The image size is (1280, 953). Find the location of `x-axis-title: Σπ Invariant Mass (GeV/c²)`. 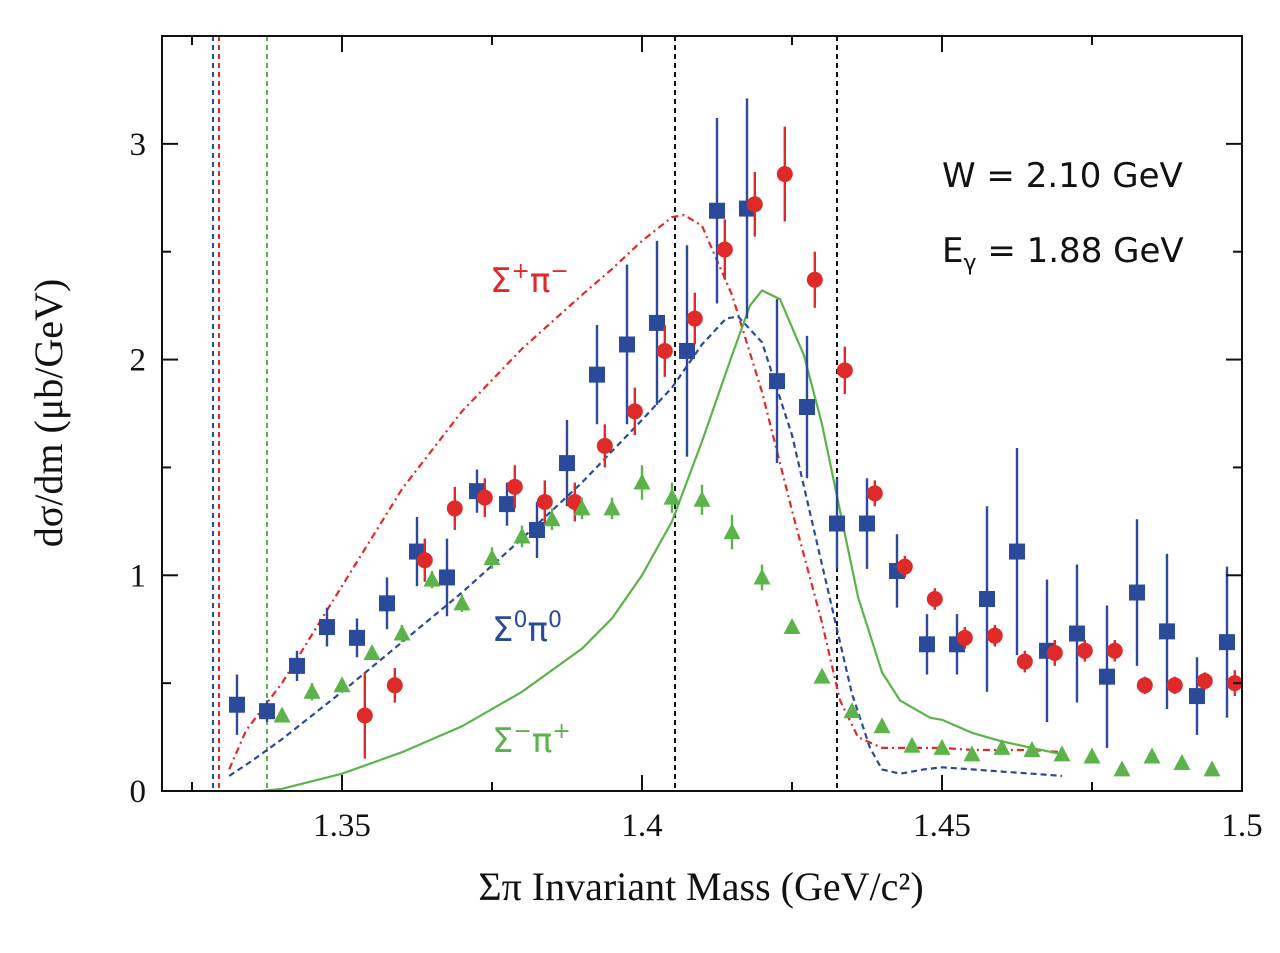

x-axis-title: Σπ Invariant Mass (GeV/c²) is located at coordinates (700, 886).